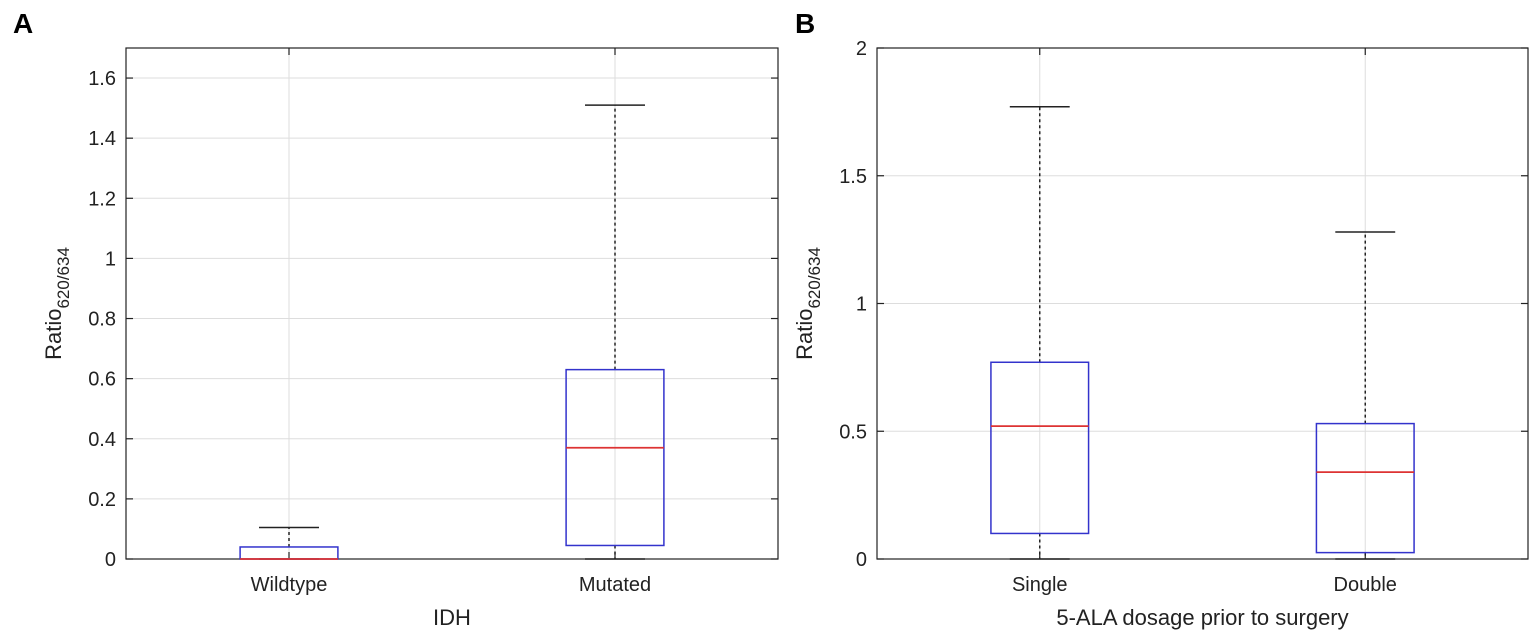 The width and height of the screenshot is (1535, 638). What do you see at coordinates (110, 259) in the screenshot?
I see `panel-a-ytick-label-5: 1` at bounding box center [110, 259].